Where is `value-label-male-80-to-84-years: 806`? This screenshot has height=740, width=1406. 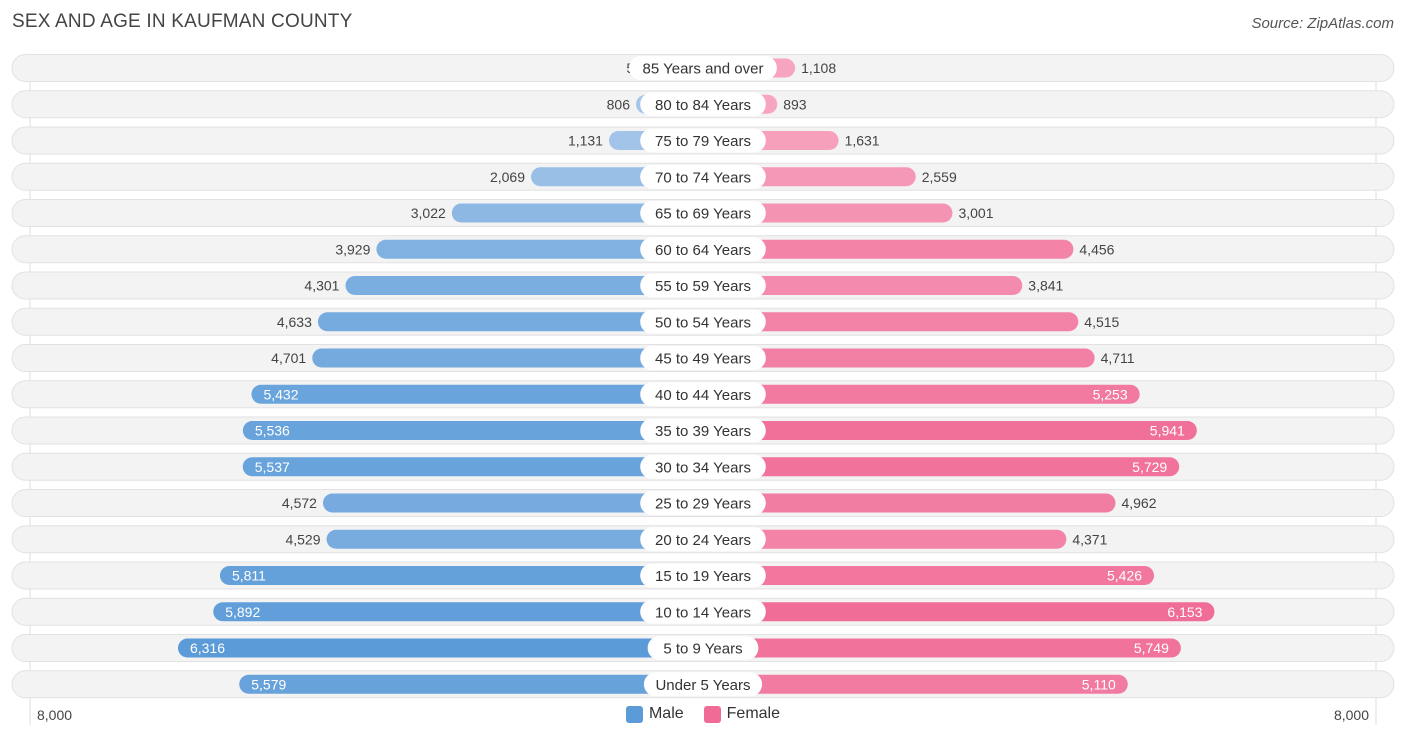
value-label-male-80-to-84-years: 806 is located at coordinates (619, 104).